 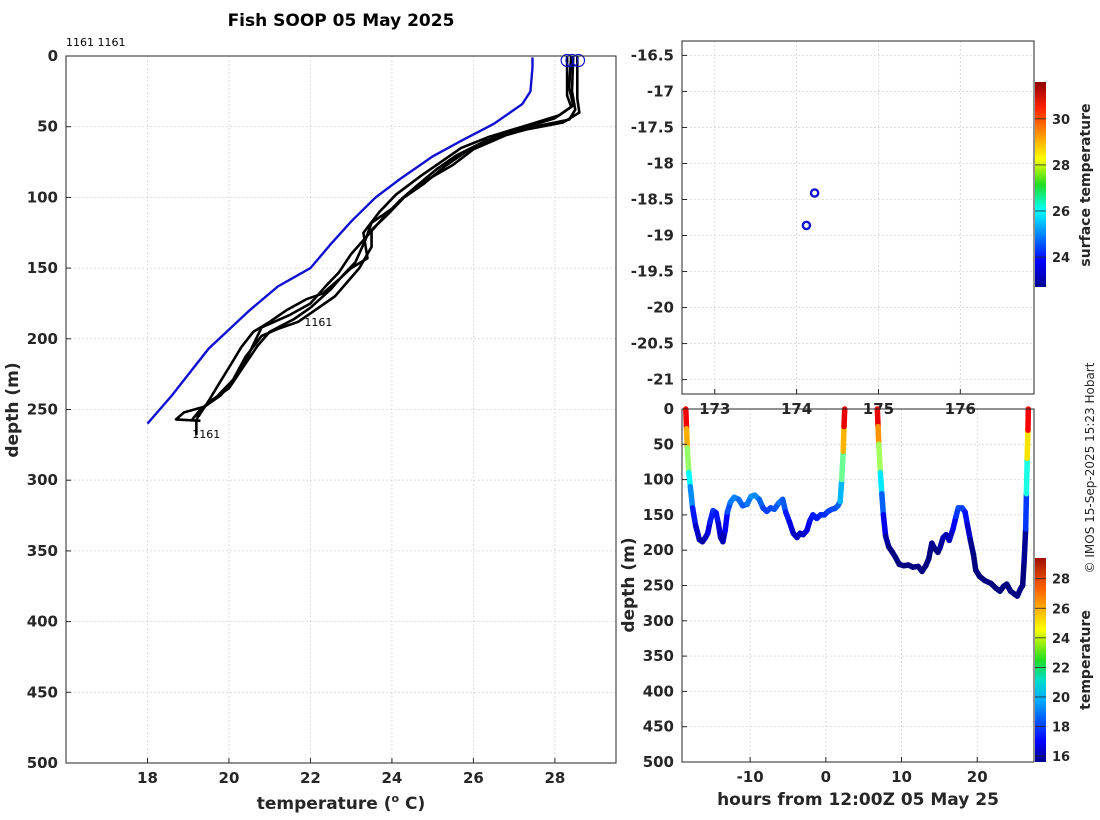 What do you see at coordinates (658, 586) in the screenshot?
I see `section-ytick-label: 250` at bounding box center [658, 586].